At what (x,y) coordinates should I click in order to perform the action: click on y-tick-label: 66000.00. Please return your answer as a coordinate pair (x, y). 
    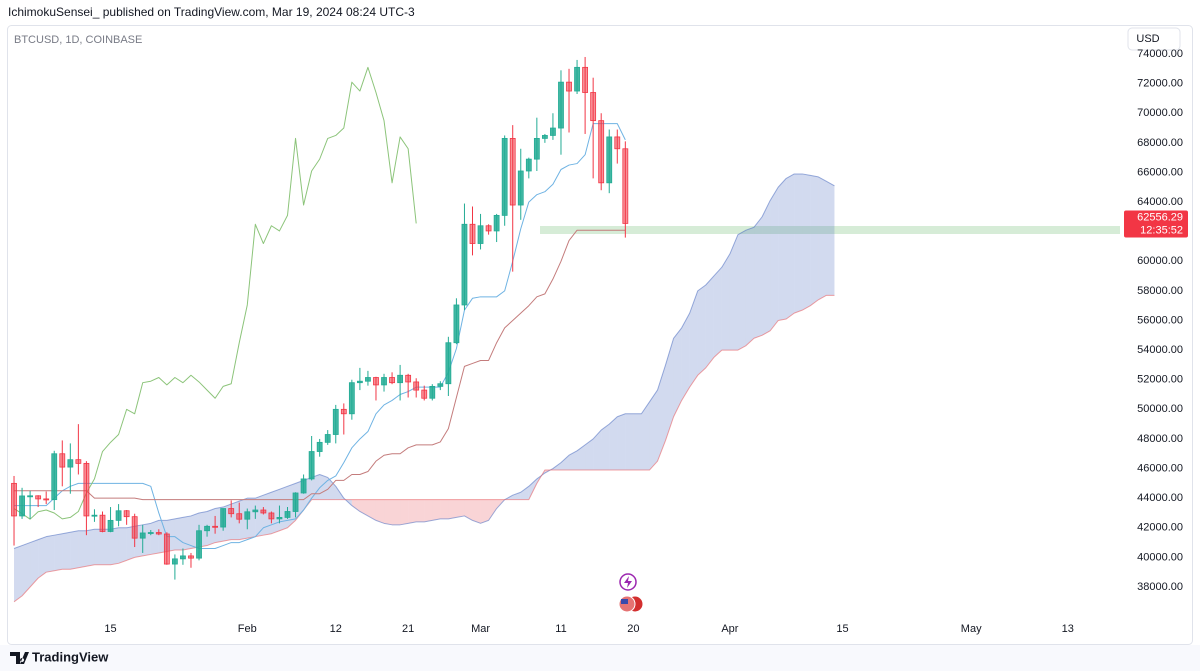
    Looking at the image, I should click on (1160, 172).